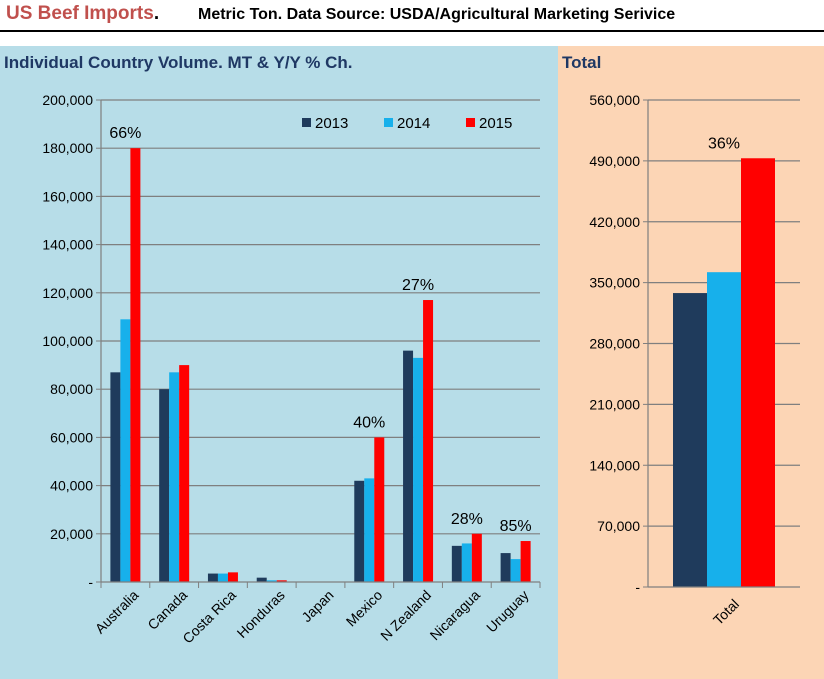 This screenshot has width=824, height=679. What do you see at coordinates (614, 222) in the screenshot?
I see `total-y-tick-label: 420,000` at bounding box center [614, 222].